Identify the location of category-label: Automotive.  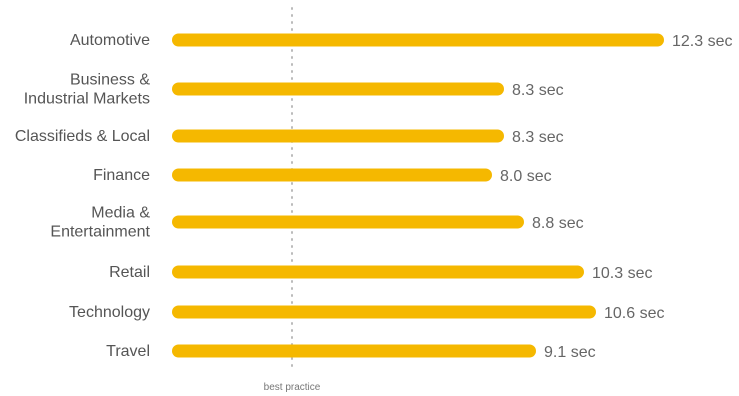
(110, 40).